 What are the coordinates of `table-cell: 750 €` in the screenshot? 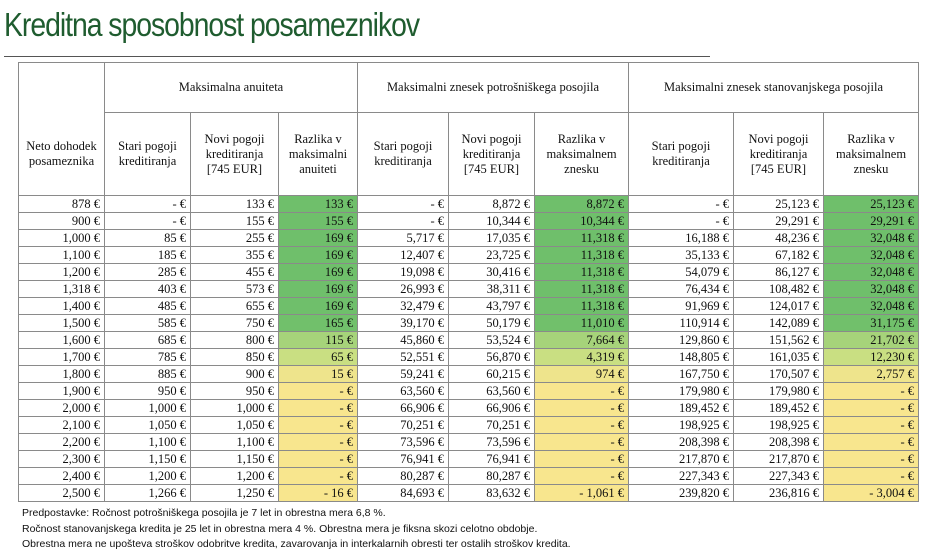 It's located at (234, 323).